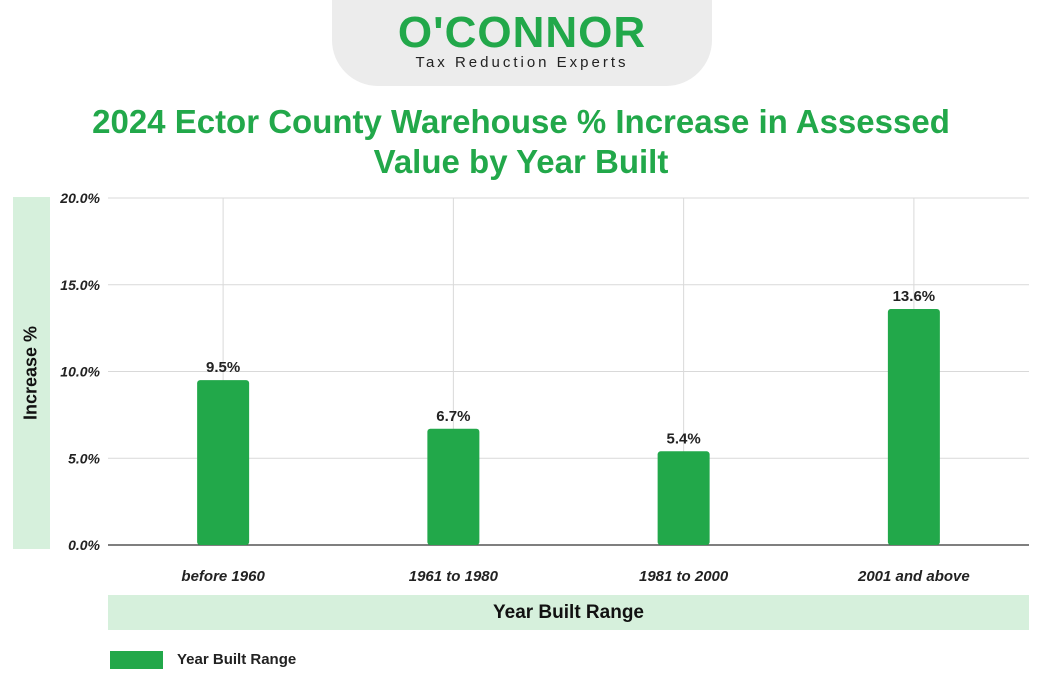  Describe the element at coordinates (31, 373) in the screenshot. I see `y-axis-label-band` at that location.